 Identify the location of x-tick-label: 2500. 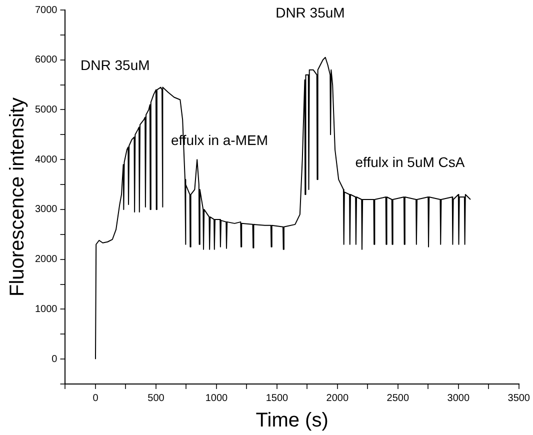
(398, 398).